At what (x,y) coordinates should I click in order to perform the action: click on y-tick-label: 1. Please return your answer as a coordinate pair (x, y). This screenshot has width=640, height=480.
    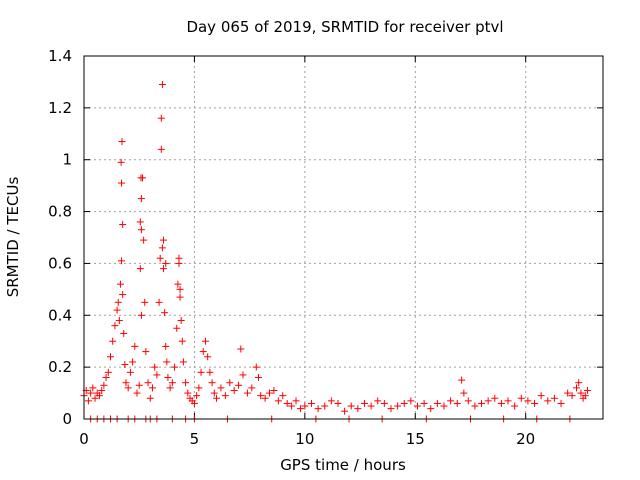
    Looking at the image, I should click on (67, 160).